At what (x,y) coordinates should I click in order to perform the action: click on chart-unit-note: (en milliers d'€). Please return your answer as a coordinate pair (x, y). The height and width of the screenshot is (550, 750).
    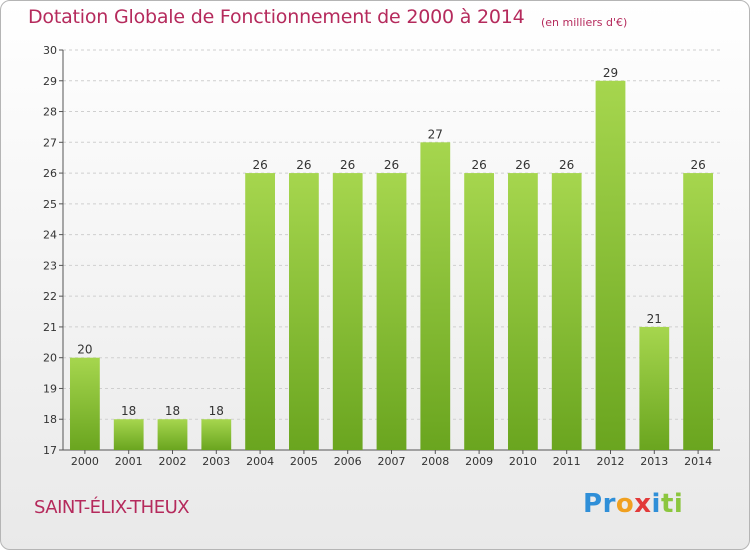
    Looking at the image, I should click on (584, 22).